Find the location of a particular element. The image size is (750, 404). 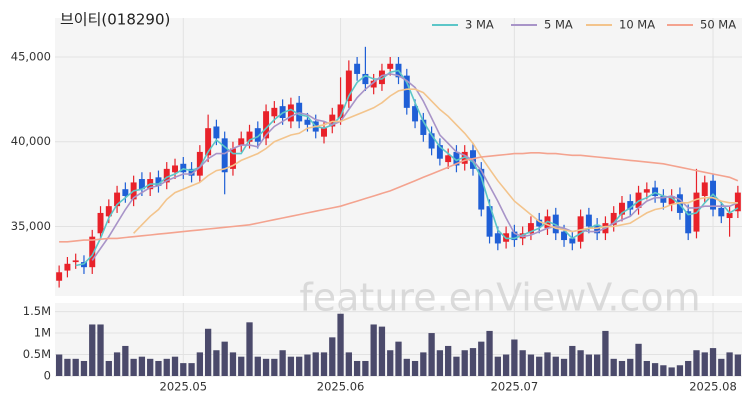

y-tick-label: 0 is located at coordinates (47, 376).